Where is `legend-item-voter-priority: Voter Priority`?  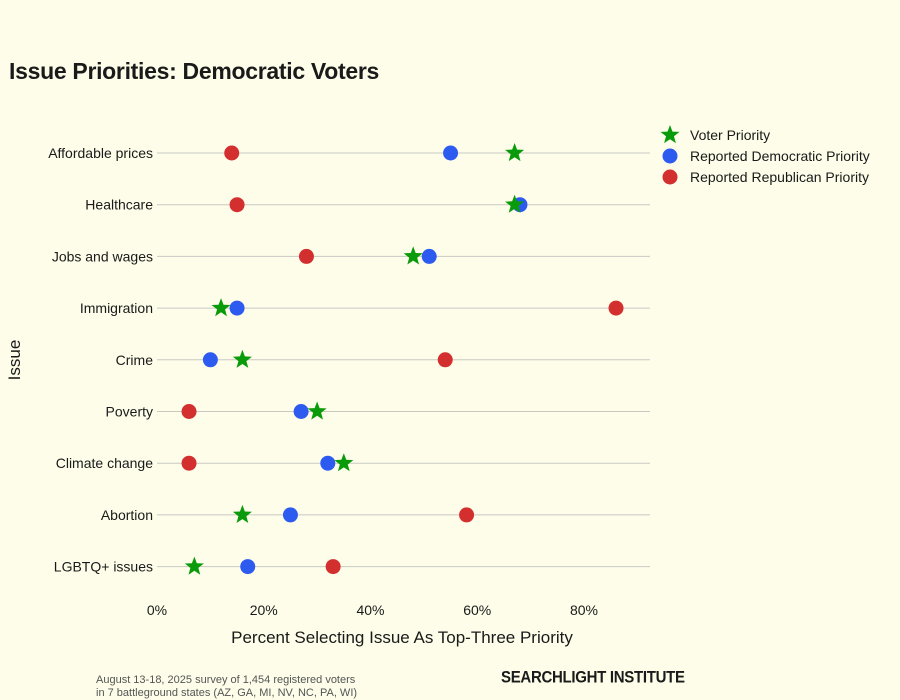 legend-item-voter-priority: Voter Priority is located at coordinates (715, 134).